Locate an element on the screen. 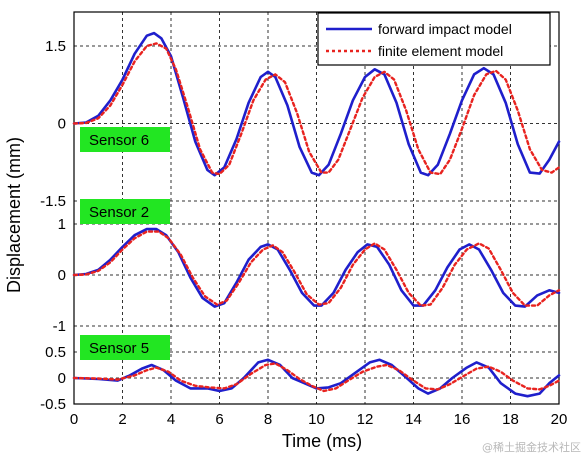 The width and height of the screenshot is (587, 459). y-tick-label: 1 is located at coordinates (62, 224).